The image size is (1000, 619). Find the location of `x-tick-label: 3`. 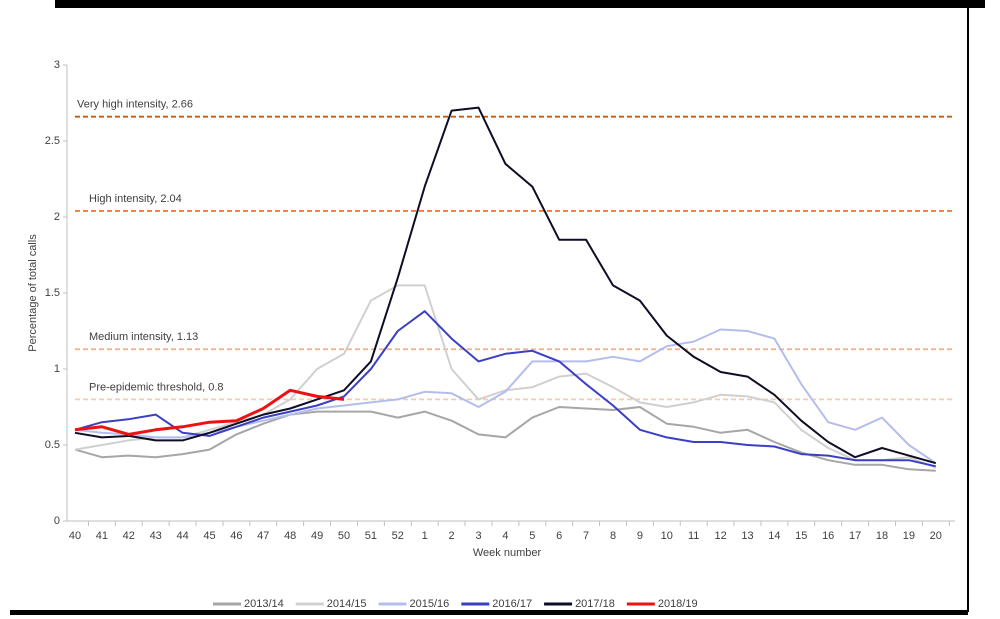

x-tick-label: 3 is located at coordinates (478, 536).